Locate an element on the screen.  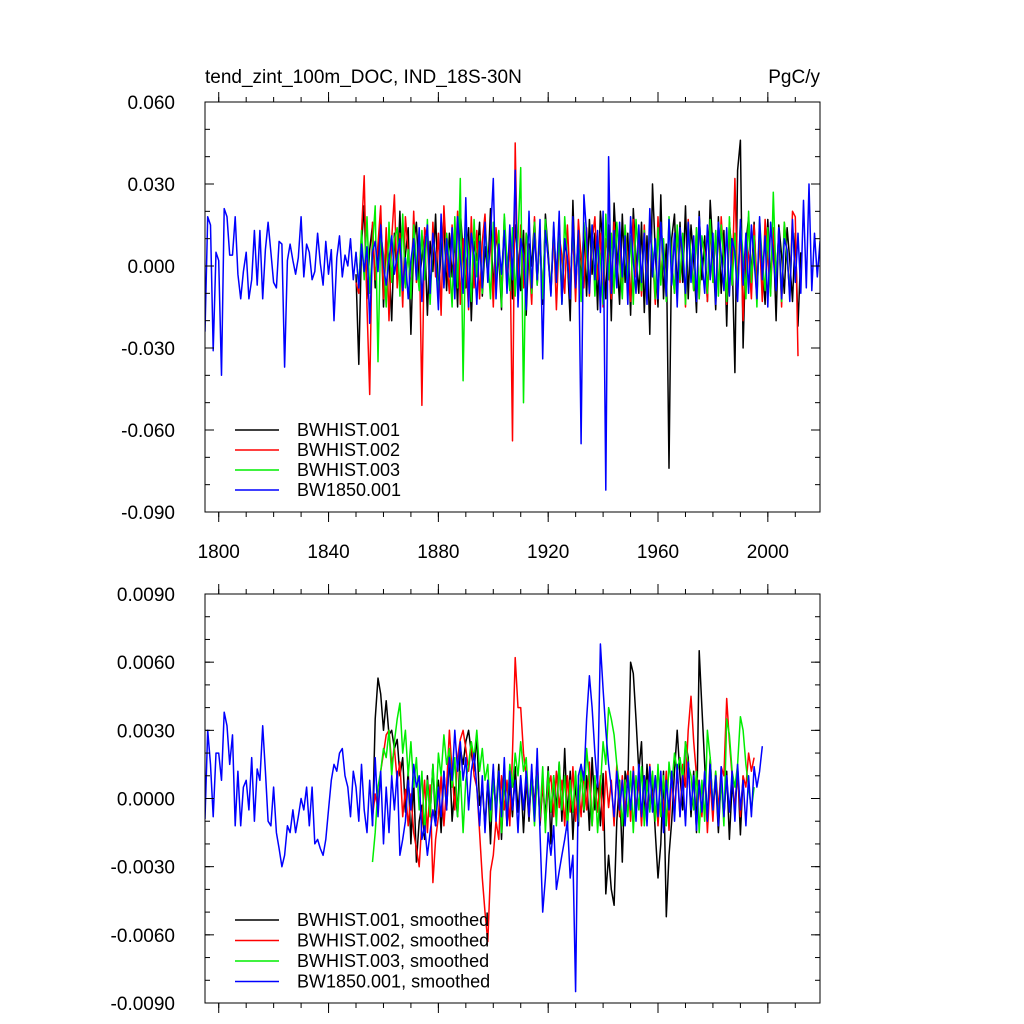
legend-label: BWHIST.002 is located at coordinates (348, 450).